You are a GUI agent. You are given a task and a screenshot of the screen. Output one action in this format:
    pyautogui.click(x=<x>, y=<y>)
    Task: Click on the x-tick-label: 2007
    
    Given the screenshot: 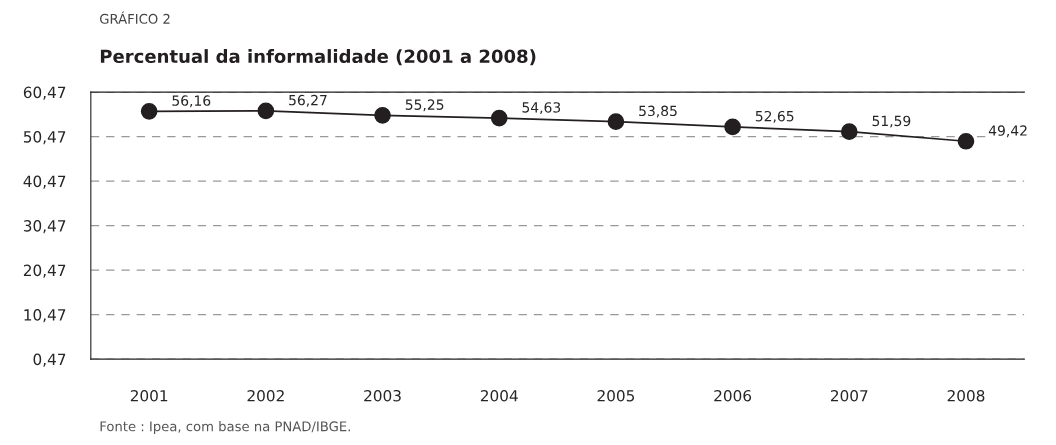 What is the action you would take?
    pyautogui.click(x=849, y=395)
    